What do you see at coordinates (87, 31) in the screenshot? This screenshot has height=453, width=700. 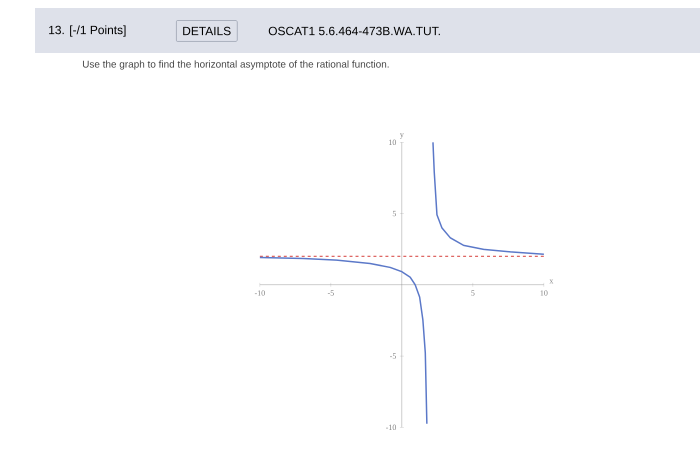 I see `text: 13. [-/1 Points]` at bounding box center [87, 31].